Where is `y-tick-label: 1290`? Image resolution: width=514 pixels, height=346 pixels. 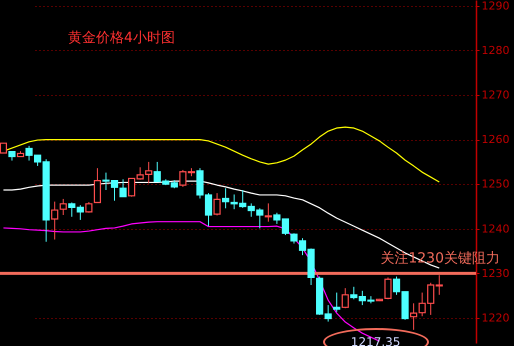
y-tick-label: 1290 is located at coordinates (496, 6).